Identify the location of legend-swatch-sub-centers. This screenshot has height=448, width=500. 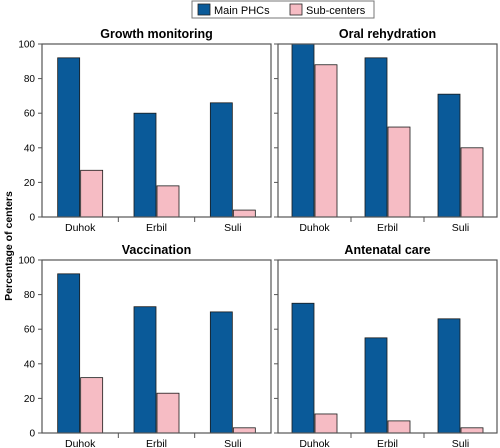
(296, 9).